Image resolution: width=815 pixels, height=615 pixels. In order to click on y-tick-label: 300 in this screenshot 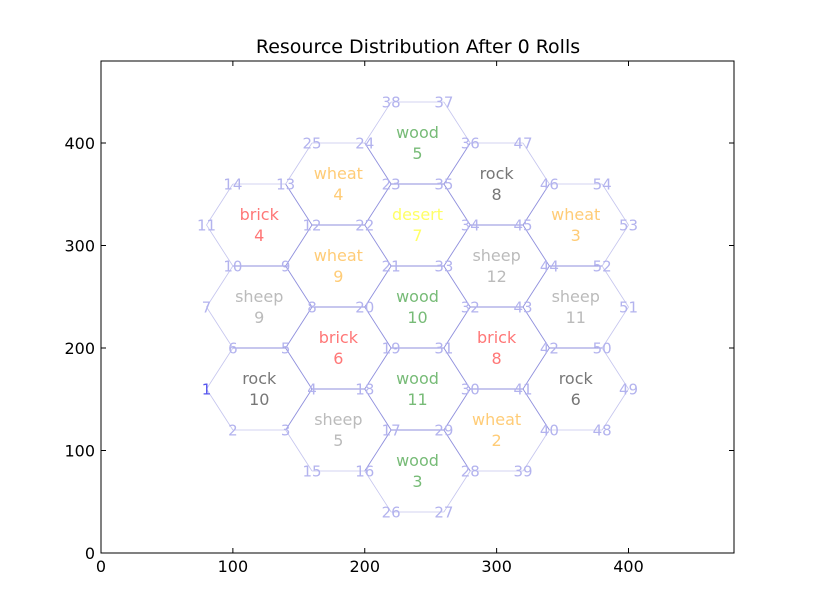, I will do `click(79, 246)`.